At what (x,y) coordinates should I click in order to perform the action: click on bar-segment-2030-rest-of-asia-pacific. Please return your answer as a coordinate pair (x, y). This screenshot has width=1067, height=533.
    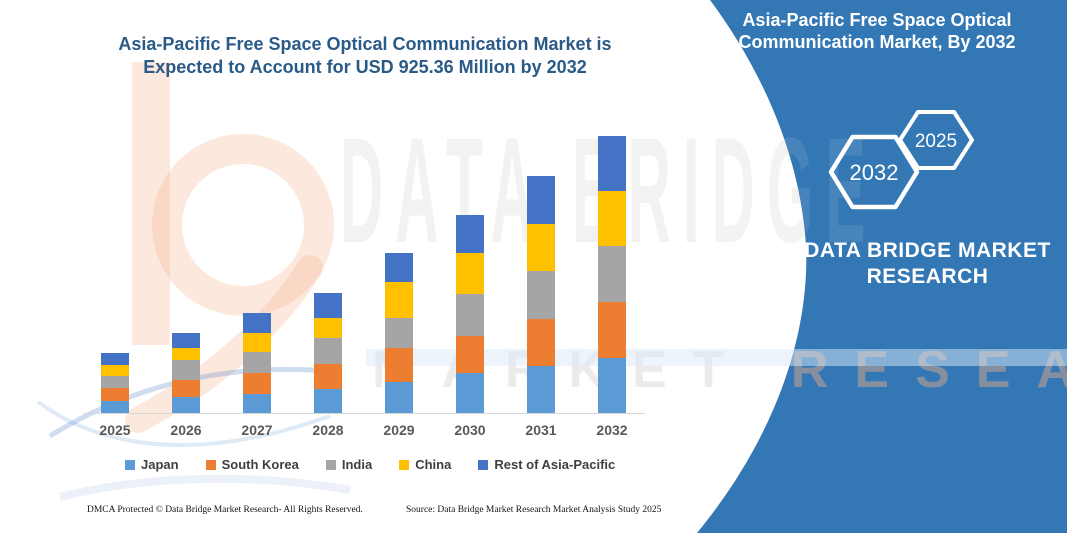
    Looking at the image, I should click on (470, 234).